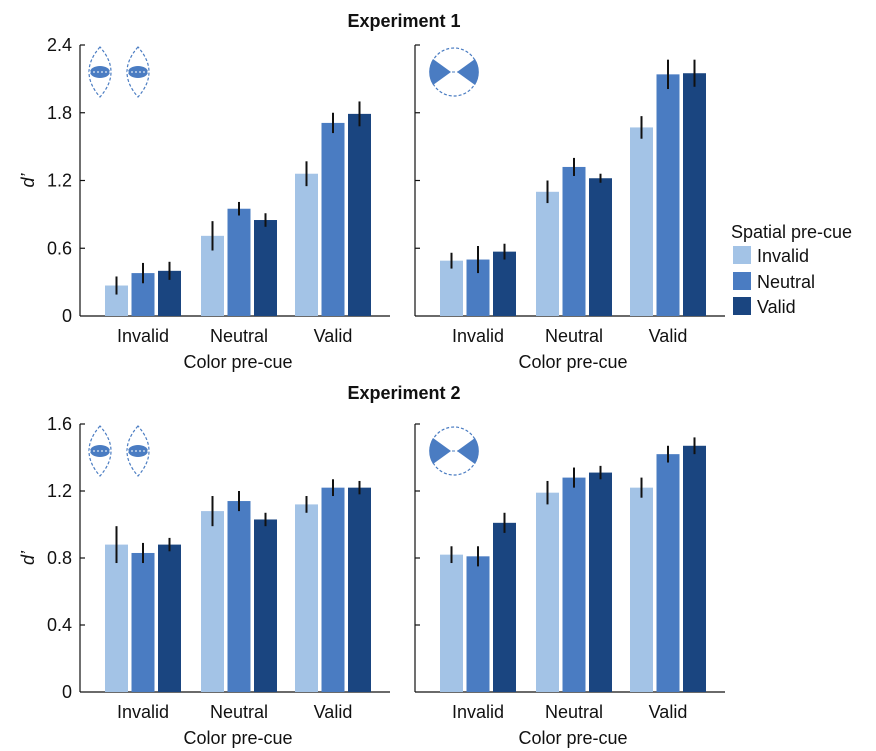 The width and height of the screenshot is (876, 751). What do you see at coordinates (59, 558) in the screenshot?
I see `y-tick-label: 0.8` at bounding box center [59, 558].